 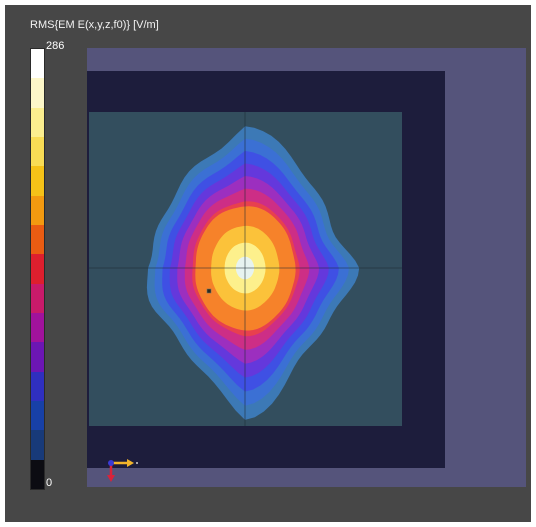 What do you see at coordinates (209, 291) in the screenshot?
I see `probe-marker` at bounding box center [209, 291].